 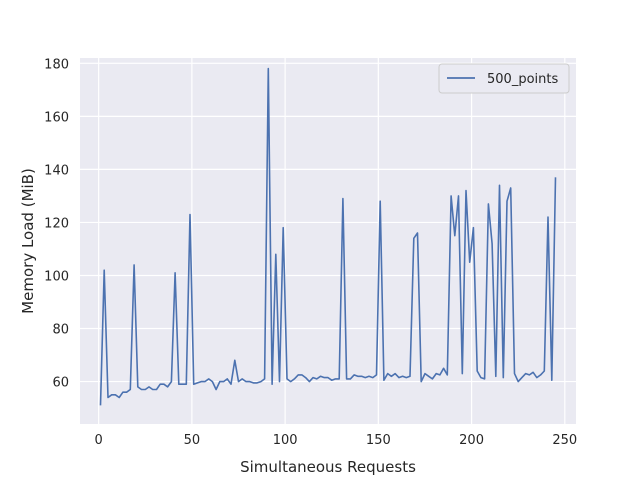 I want to click on y-axis-label: Memory Load (MiB), so click(x=28, y=241).